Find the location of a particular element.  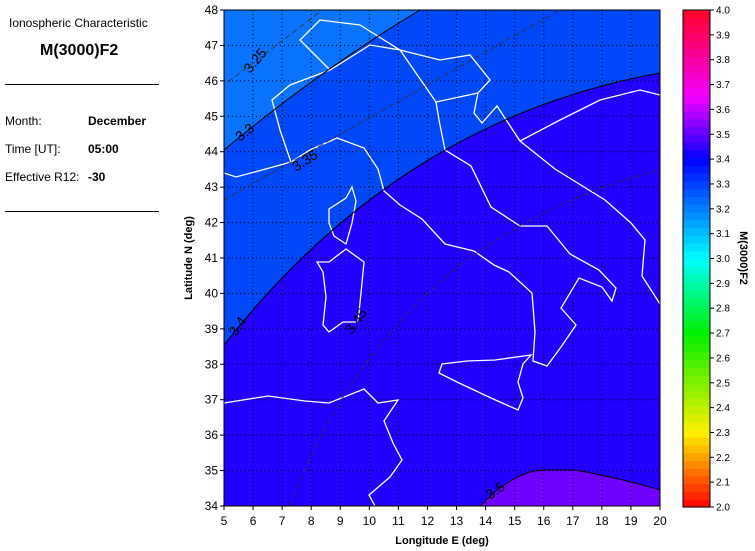

x-tick-label: 15 is located at coordinates (515, 521).